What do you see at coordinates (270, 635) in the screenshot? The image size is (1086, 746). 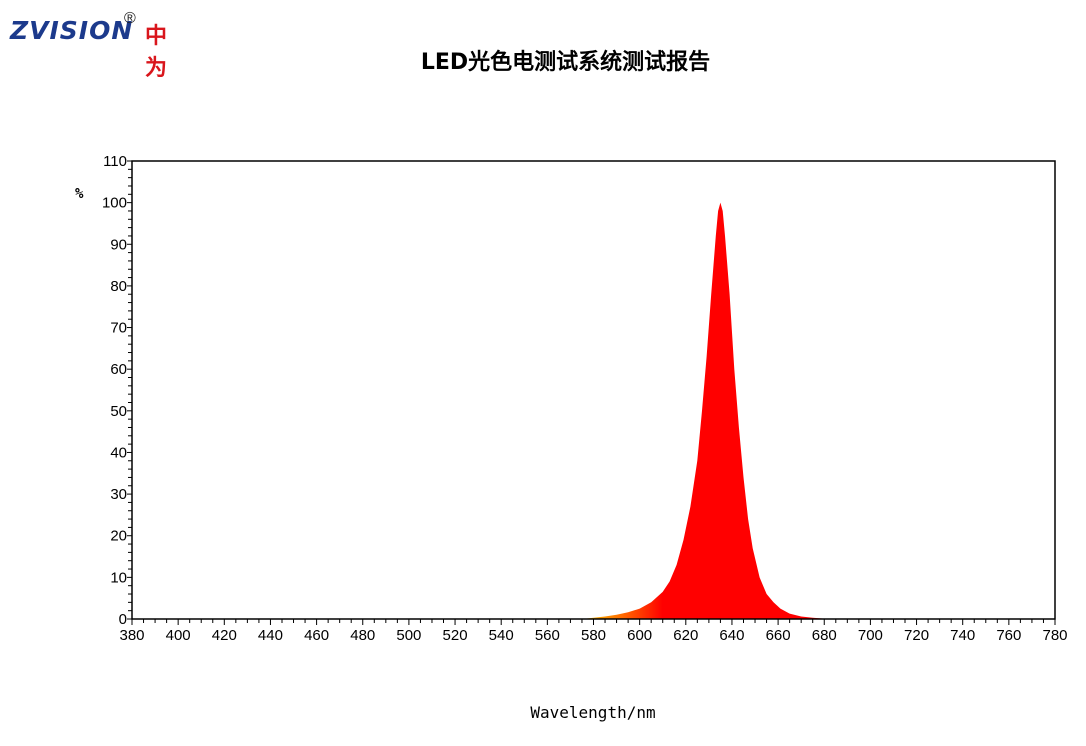 I see `x-tick-label: 440` at bounding box center [270, 635].